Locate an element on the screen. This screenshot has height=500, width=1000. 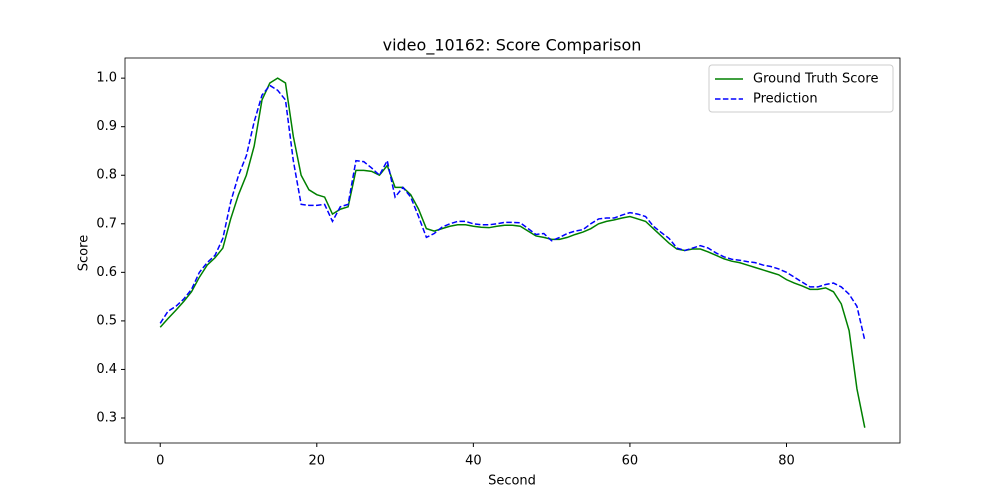
x-tick-label: 60 is located at coordinates (630, 461).